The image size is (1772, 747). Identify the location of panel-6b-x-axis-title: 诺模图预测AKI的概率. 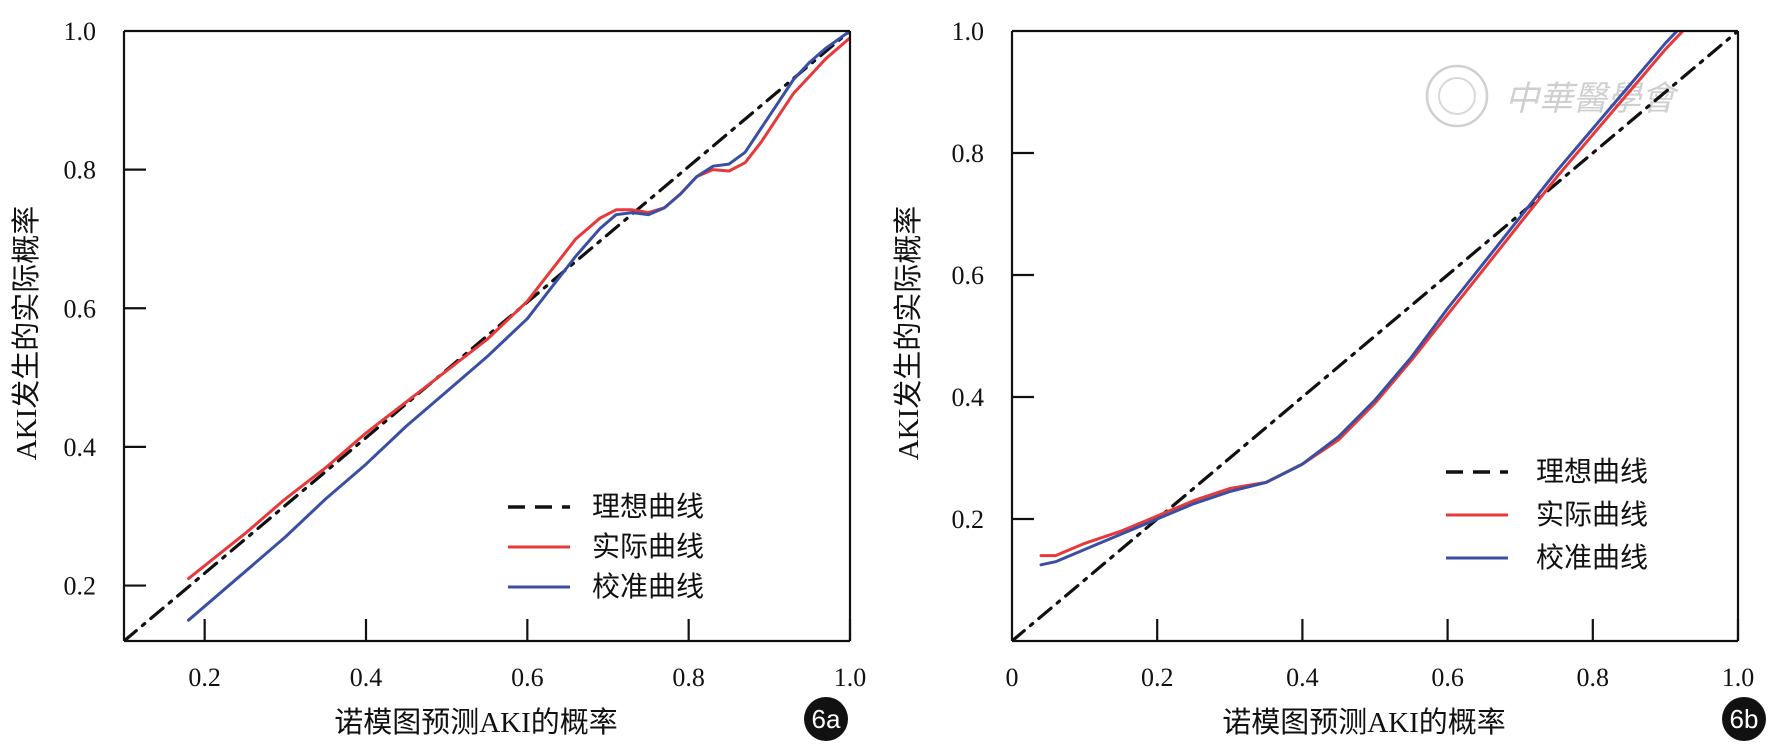
(1364, 722).